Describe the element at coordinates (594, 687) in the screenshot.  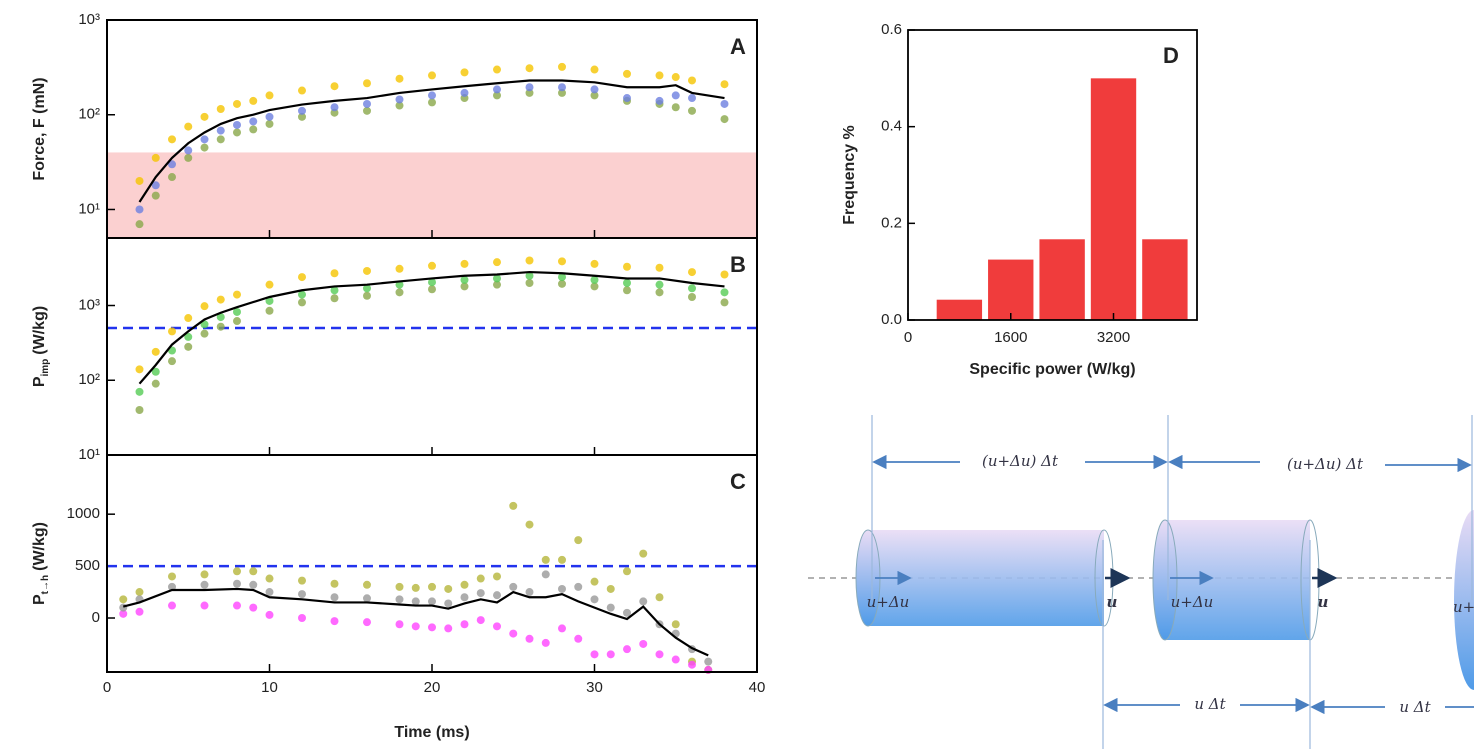
I see `x-tick-label: 30` at that location.